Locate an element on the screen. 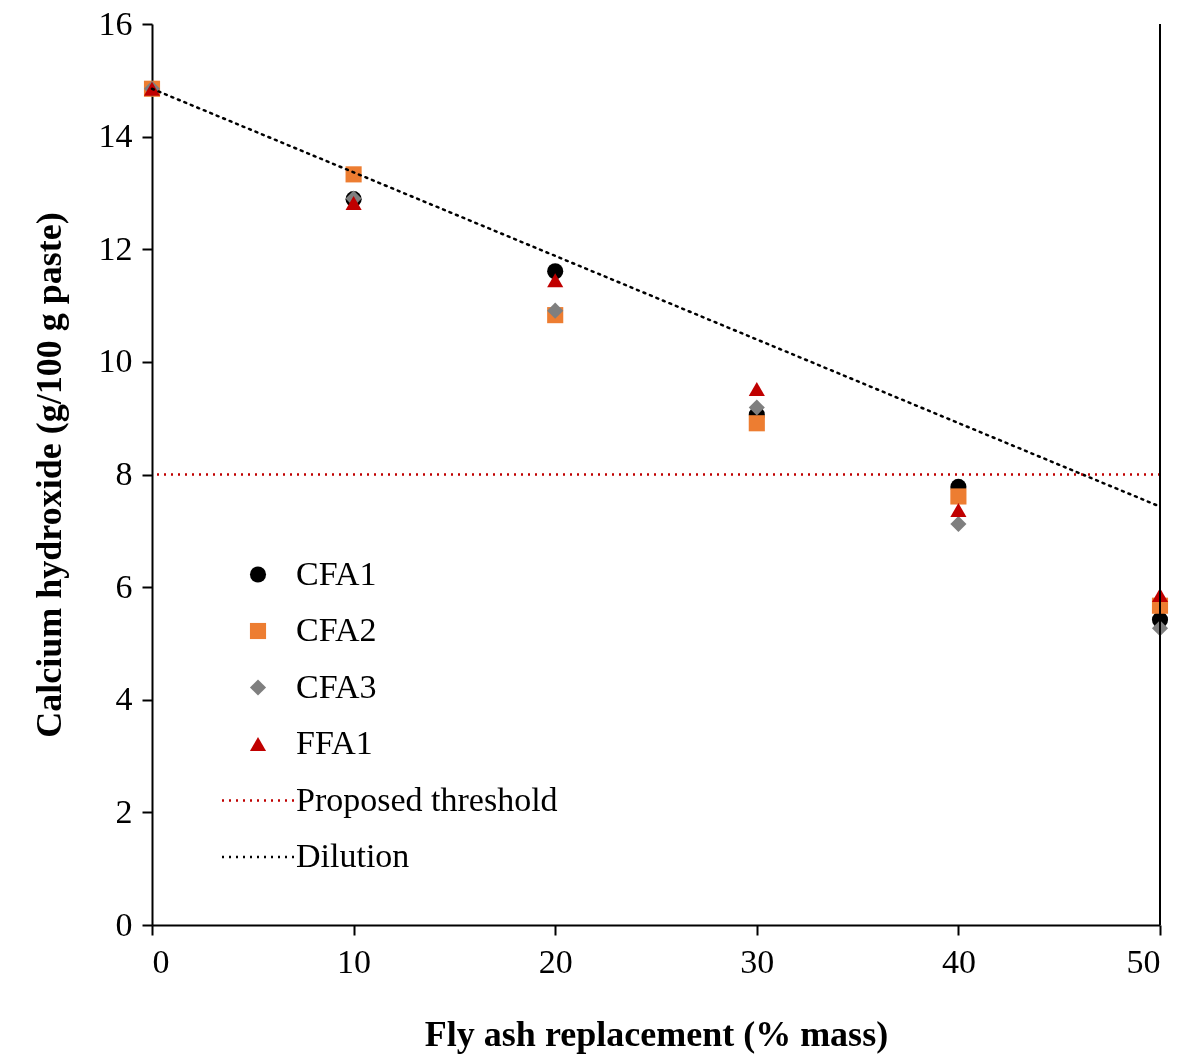  y-tick-label: 2 is located at coordinates (124, 811).